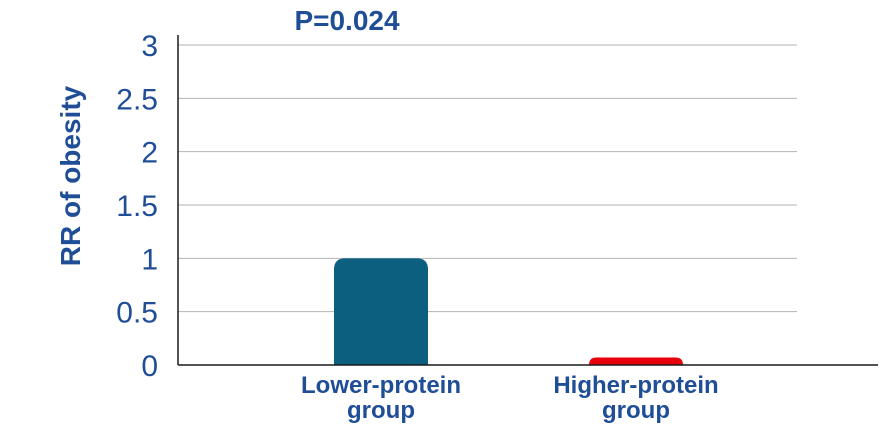 The width and height of the screenshot is (890, 430). What do you see at coordinates (149, 46) in the screenshot?
I see `y-tick-label: 3` at bounding box center [149, 46].